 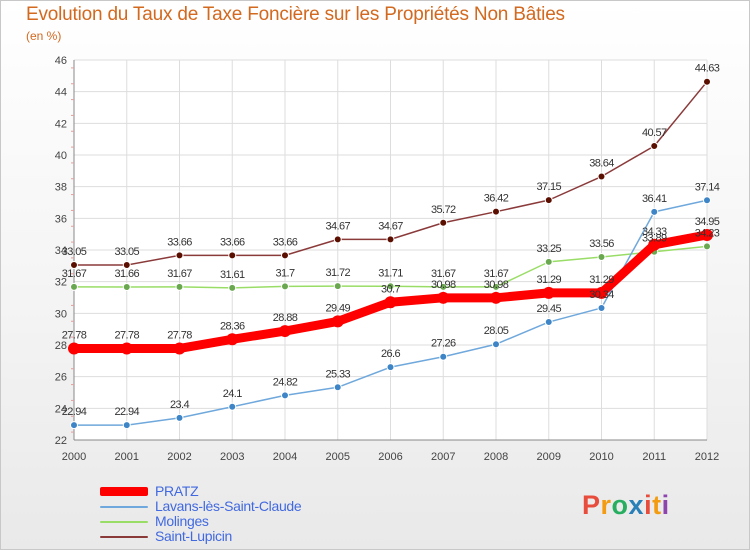 What do you see at coordinates (548, 249) in the screenshot?
I see `data-label: 33.25` at bounding box center [548, 249].